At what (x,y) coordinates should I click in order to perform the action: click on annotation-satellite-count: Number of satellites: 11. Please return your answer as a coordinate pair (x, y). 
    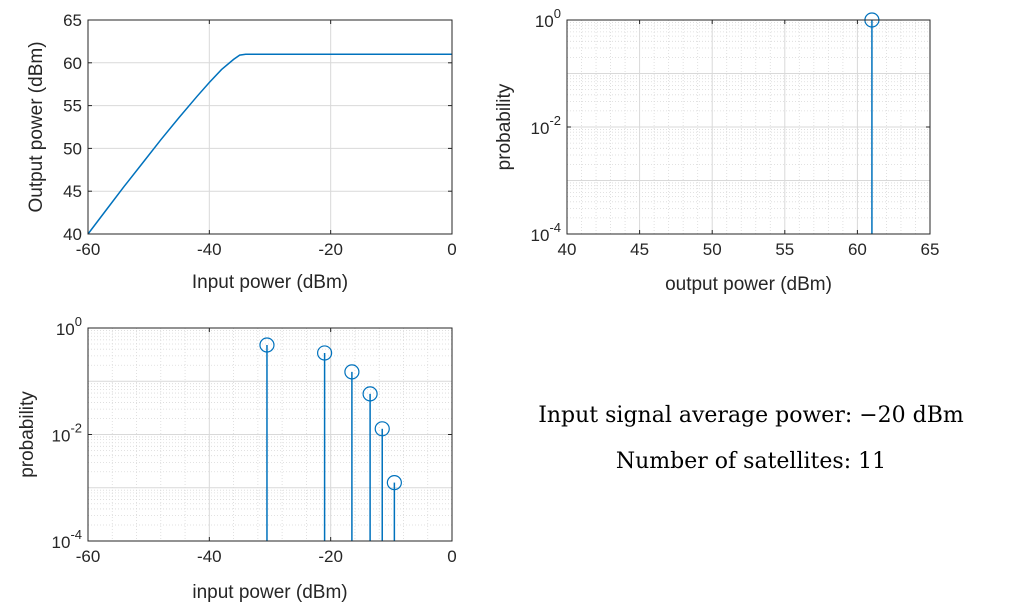
    Looking at the image, I should click on (751, 461).